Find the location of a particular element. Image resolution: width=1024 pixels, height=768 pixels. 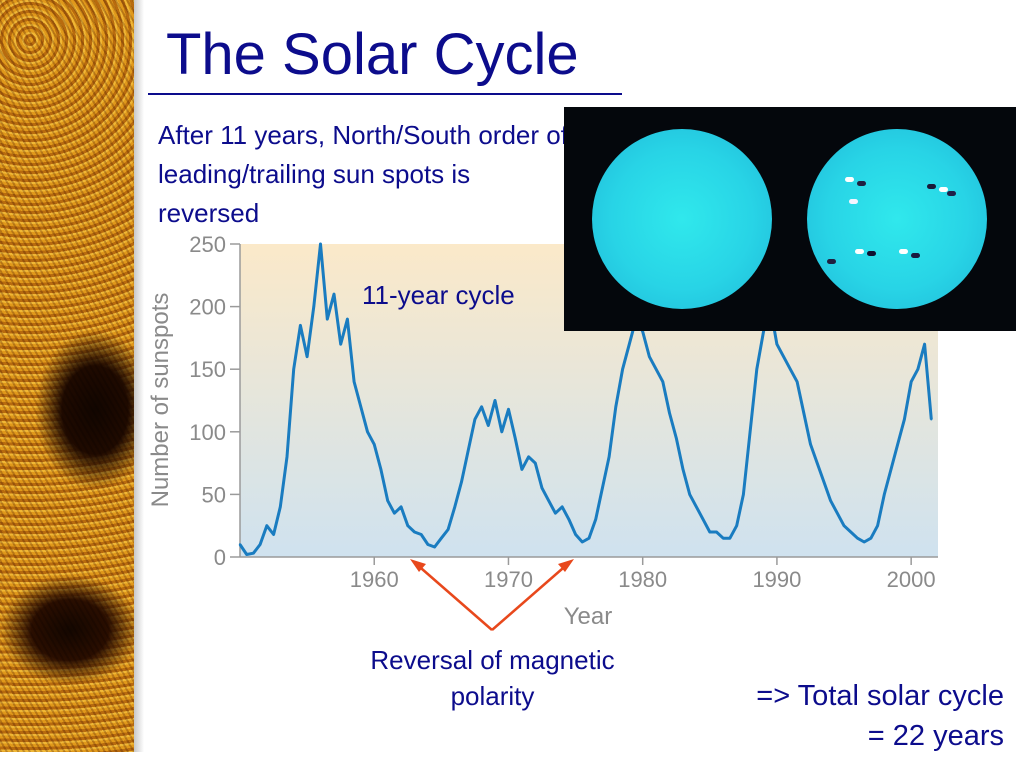

sun-fibril-texture is located at coordinates (67, 376).